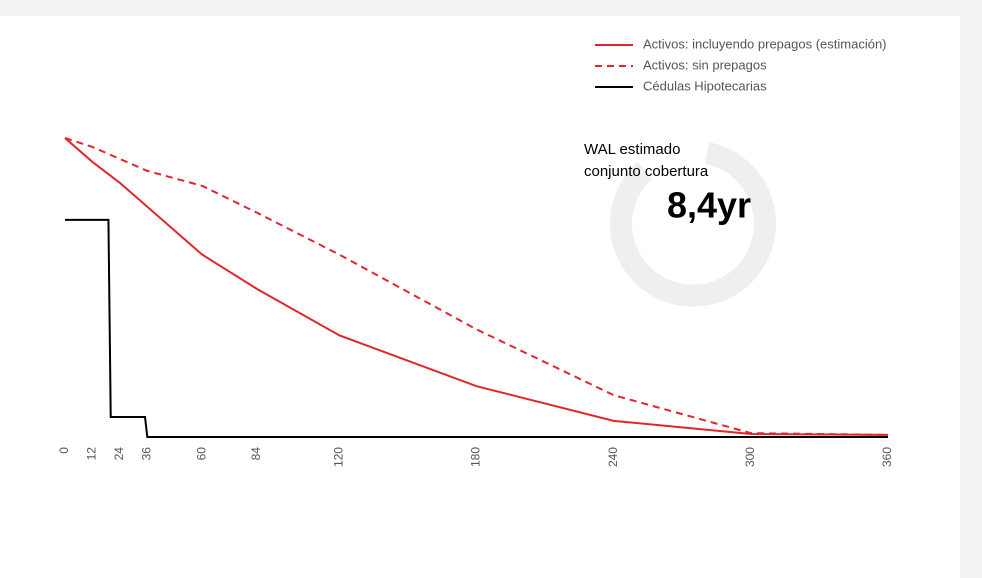 The height and width of the screenshot is (578, 982). What do you see at coordinates (887, 457) in the screenshot?
I see `x-tick-label: 360` at bounding box center [887, 457].